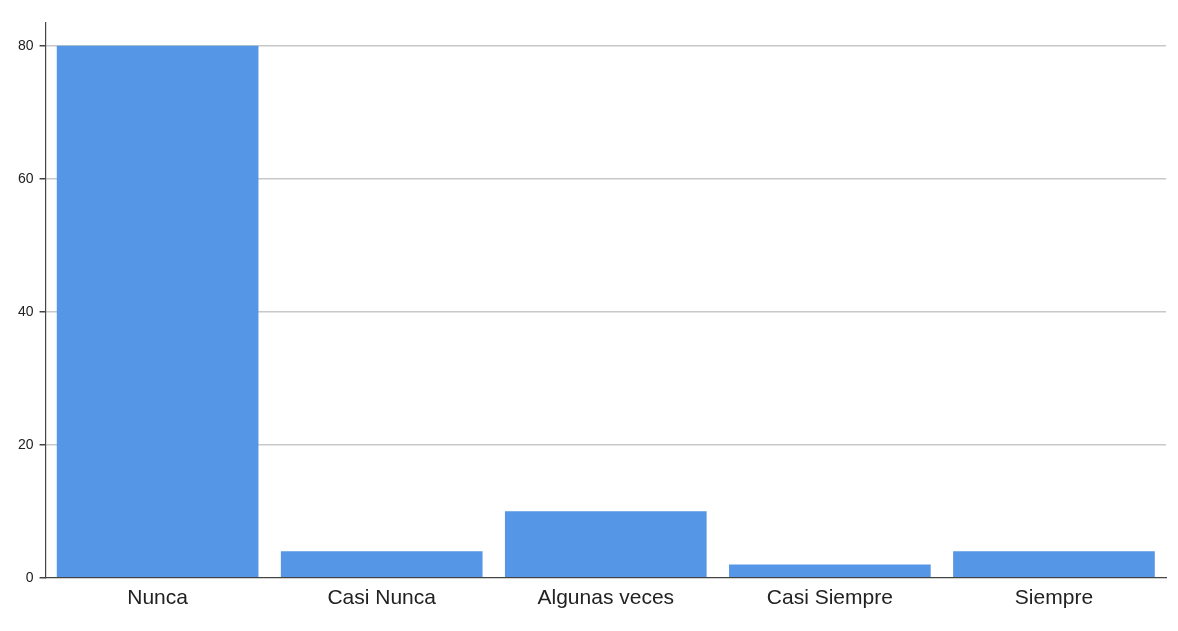 The image size is (1178, 631). Describe the element at coordinates (829, 597) in the screenshot. I see `x-tick-label: Casi Siempre` at that location.